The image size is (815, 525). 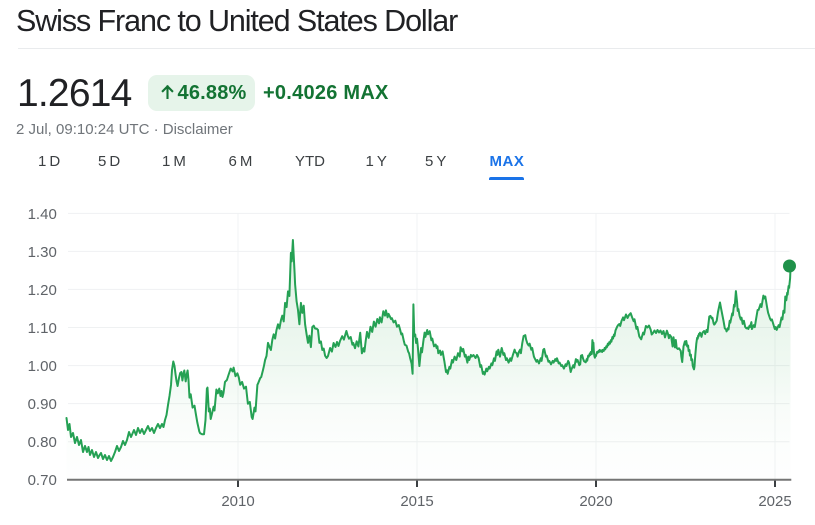 What do you see at coordinates (237, 501) in the screenshot?
I see `svg-text: 2010` at bounding box center [237, 501].